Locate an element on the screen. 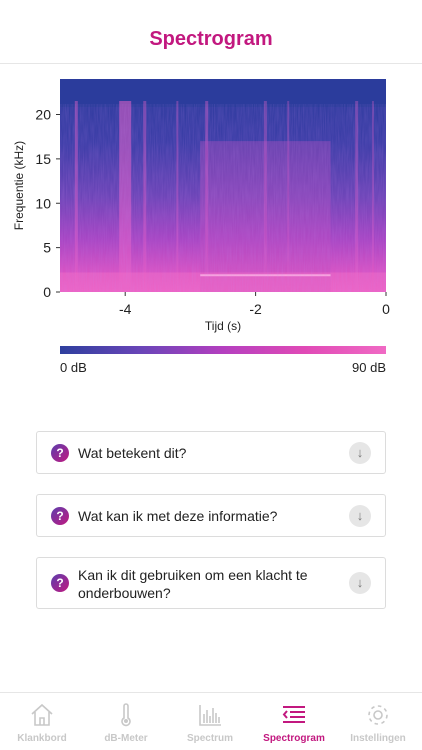  y-tick-label: 15 is located at coordinates (43, 159).